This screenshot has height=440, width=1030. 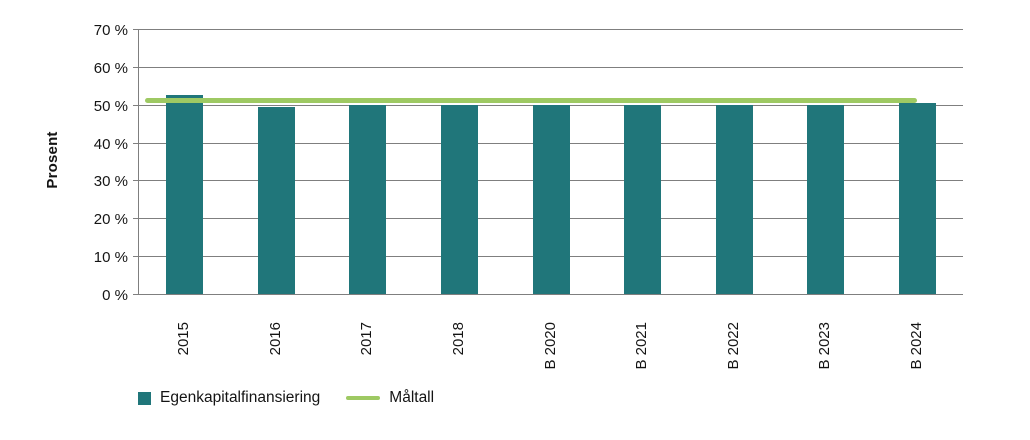 I want to click on legend: Egenkapitalfinansiering Måltall, so click(x=286, y=398).